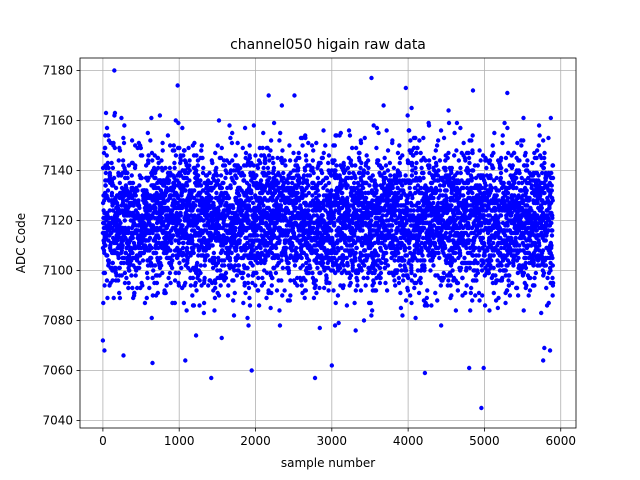 The width and height of the screenshot is (640, 480). I want to click on x-axis-label: sample number, so click(328, 463).